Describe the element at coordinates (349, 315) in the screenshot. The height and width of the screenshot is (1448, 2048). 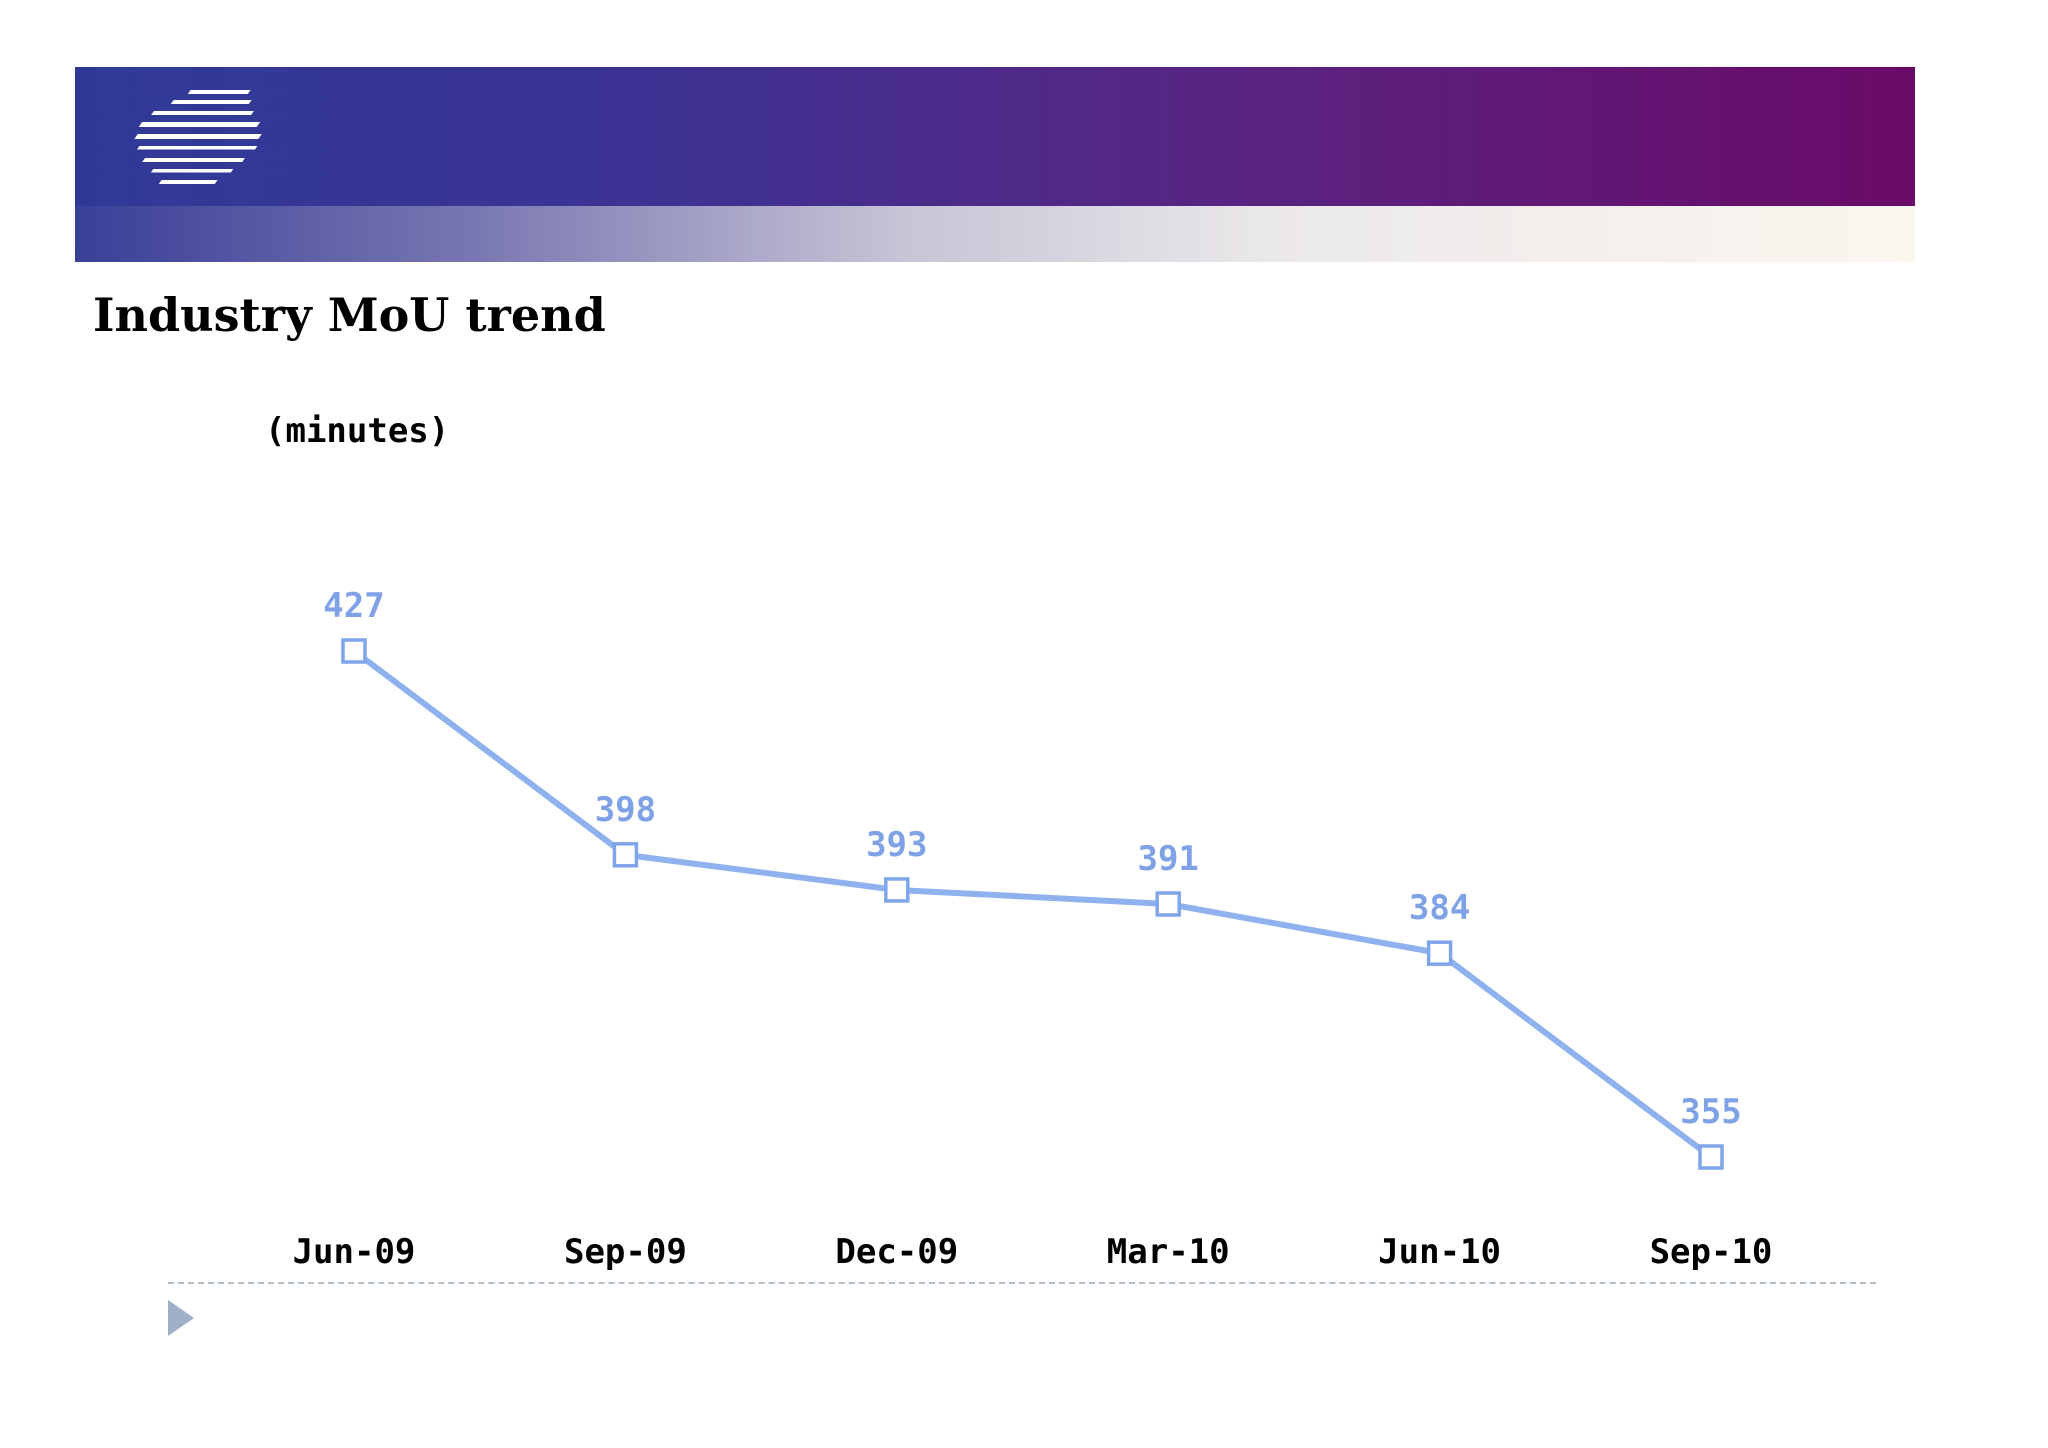
I see `page-title: Industry MoU trend` at that location.